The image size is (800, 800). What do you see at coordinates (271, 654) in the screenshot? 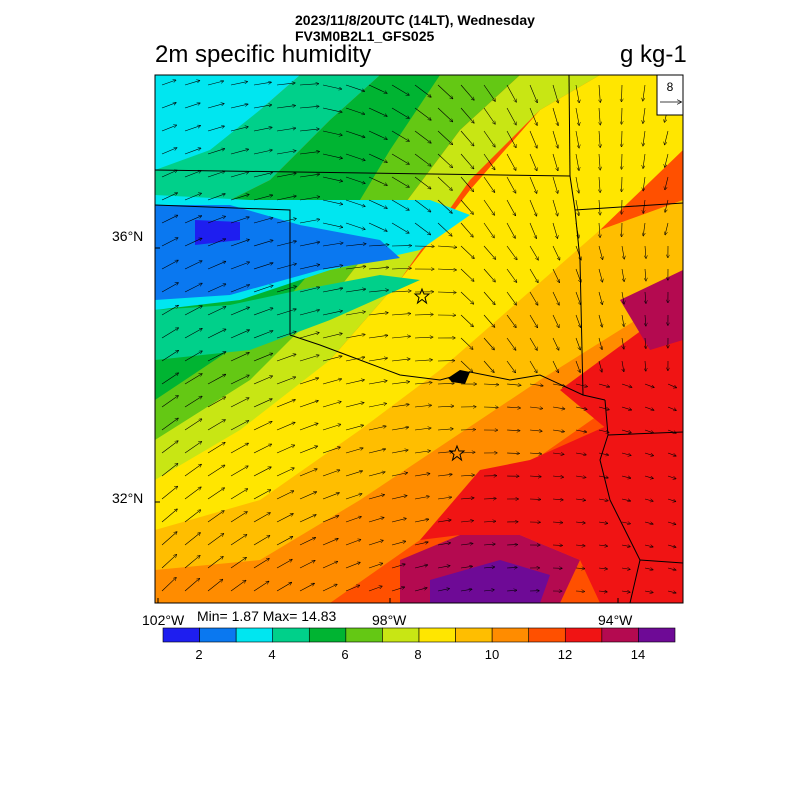
I see `colorbar-label: 4` at bounding box center [271, 654].